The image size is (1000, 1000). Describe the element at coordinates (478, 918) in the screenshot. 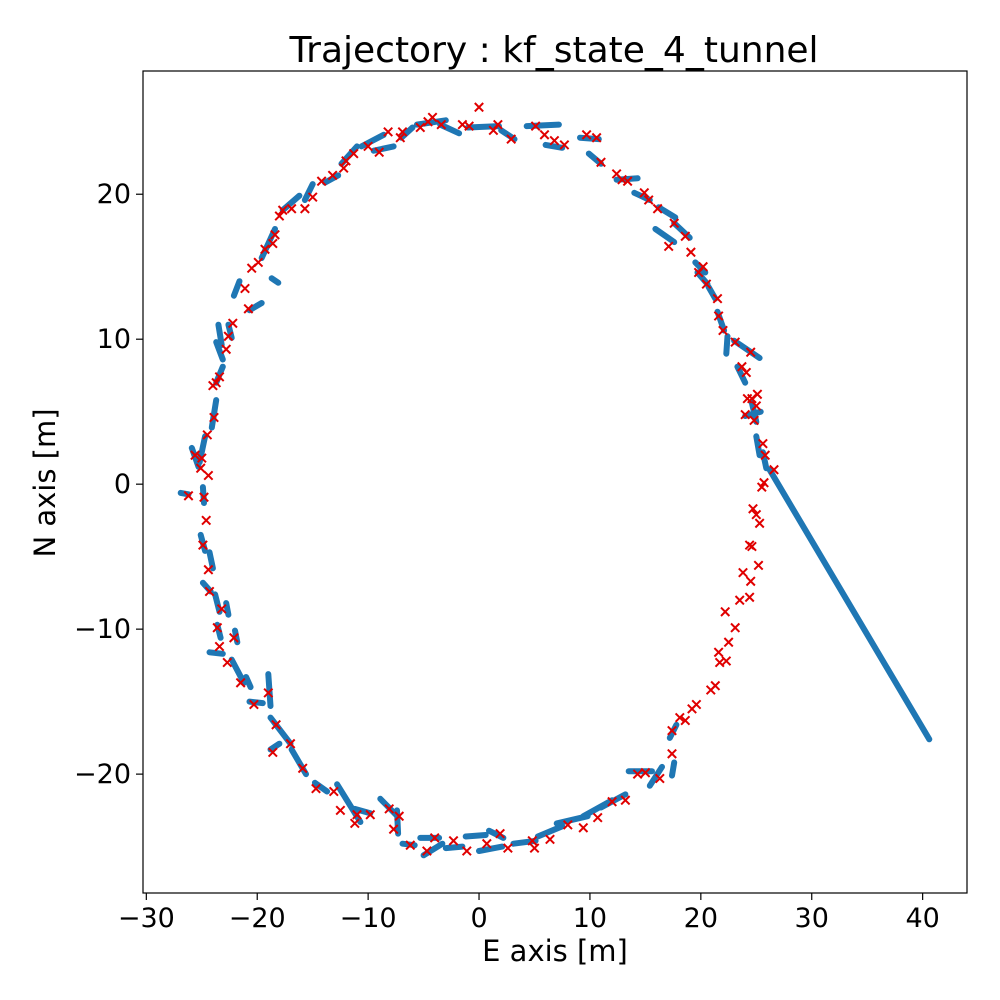

I see `x-tick-label: 0` at that location.